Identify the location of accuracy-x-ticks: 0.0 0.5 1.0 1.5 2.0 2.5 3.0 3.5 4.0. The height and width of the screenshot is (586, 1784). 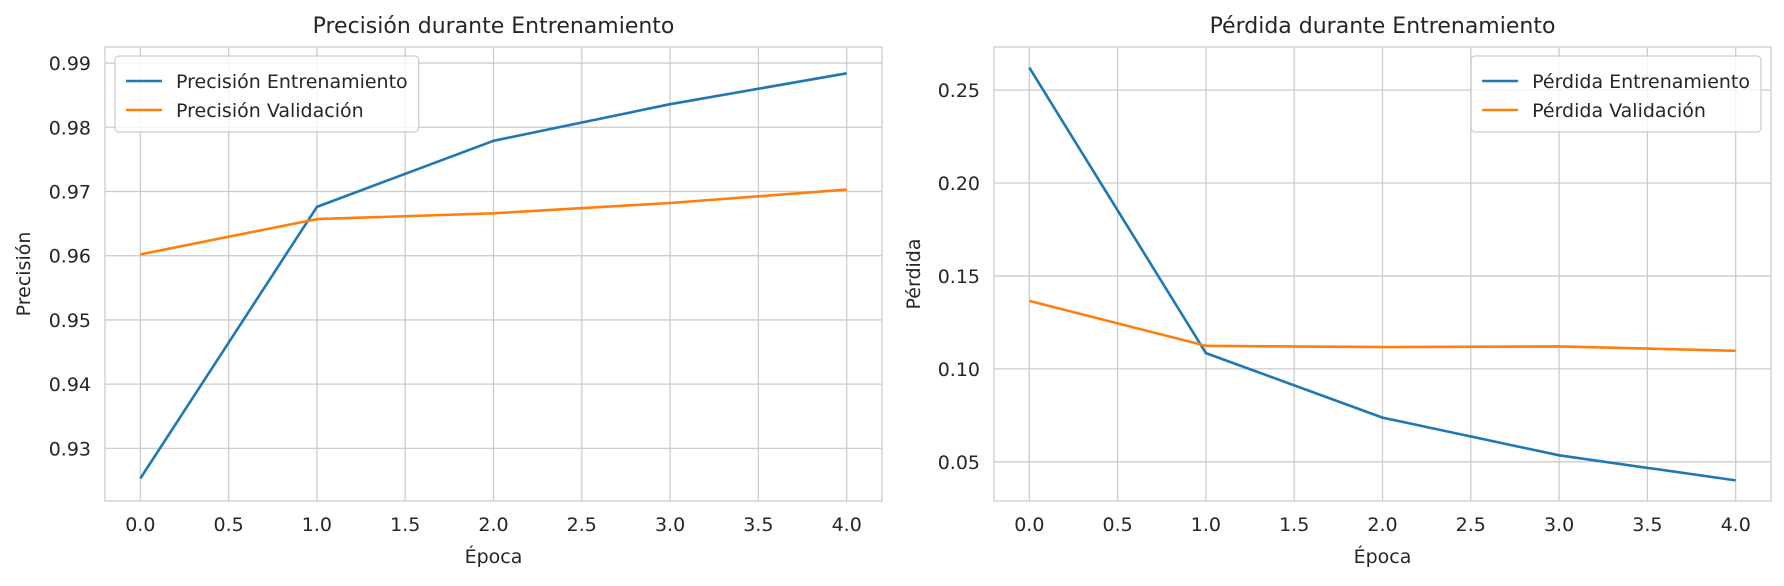
(493, 525).